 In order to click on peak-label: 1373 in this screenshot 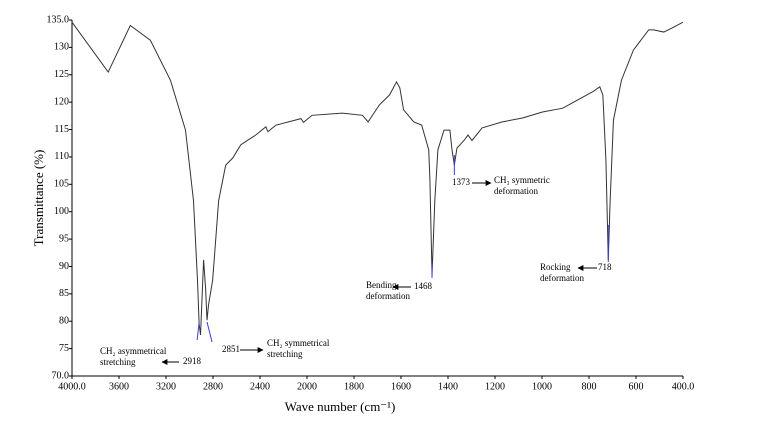, I will do `click(461, 182)`.